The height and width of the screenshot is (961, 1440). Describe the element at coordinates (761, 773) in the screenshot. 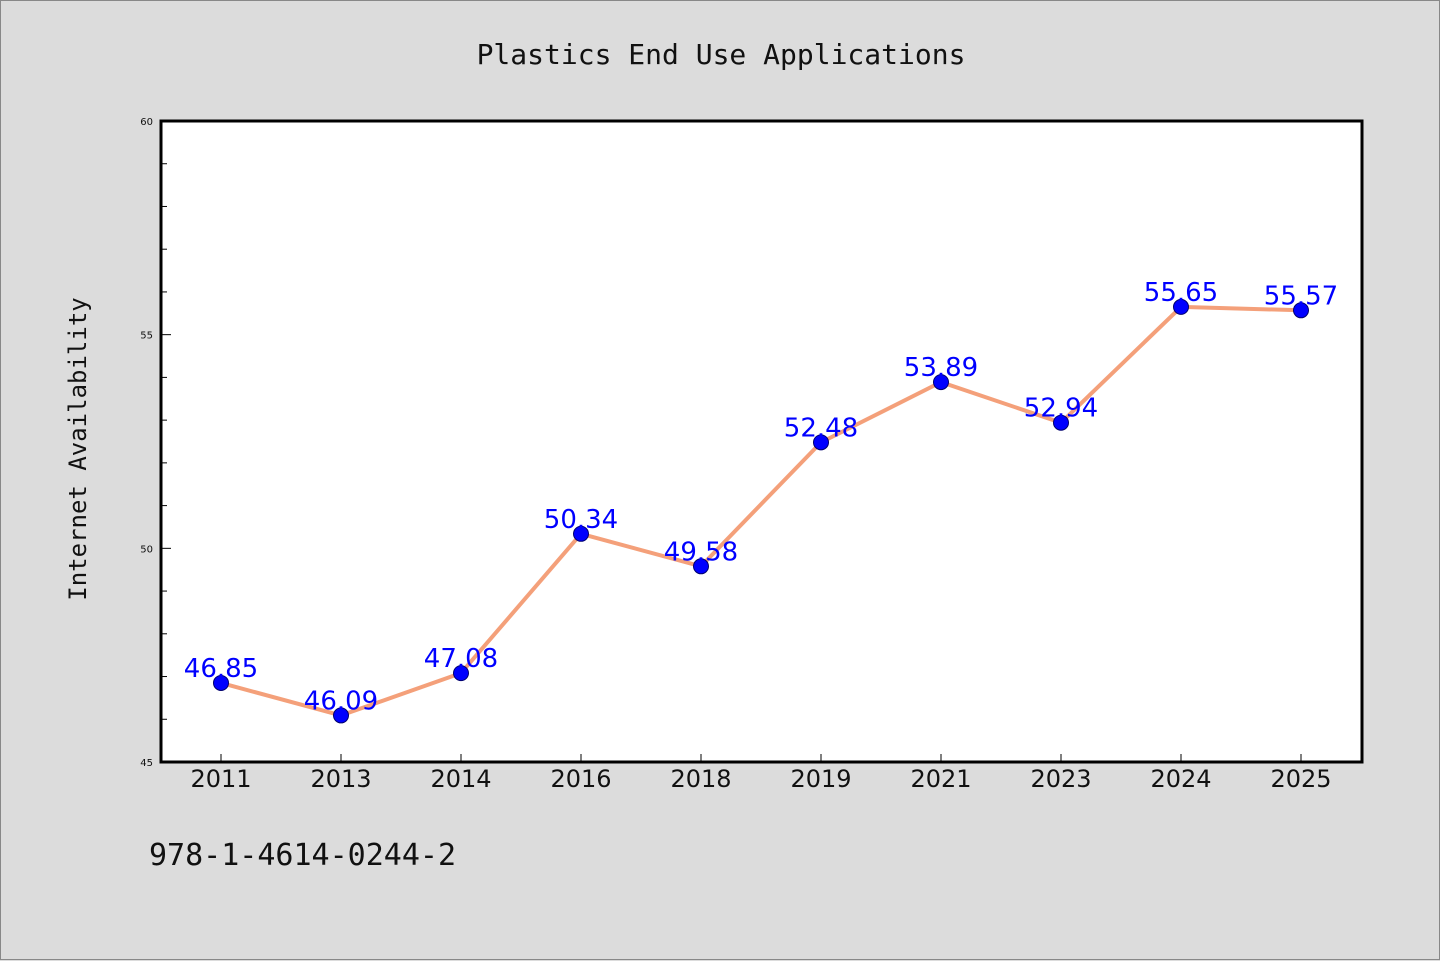

I see `x-axis: 2011 2013 2014 2016 2018 2019 2021 2023 2024 2025` at that location.